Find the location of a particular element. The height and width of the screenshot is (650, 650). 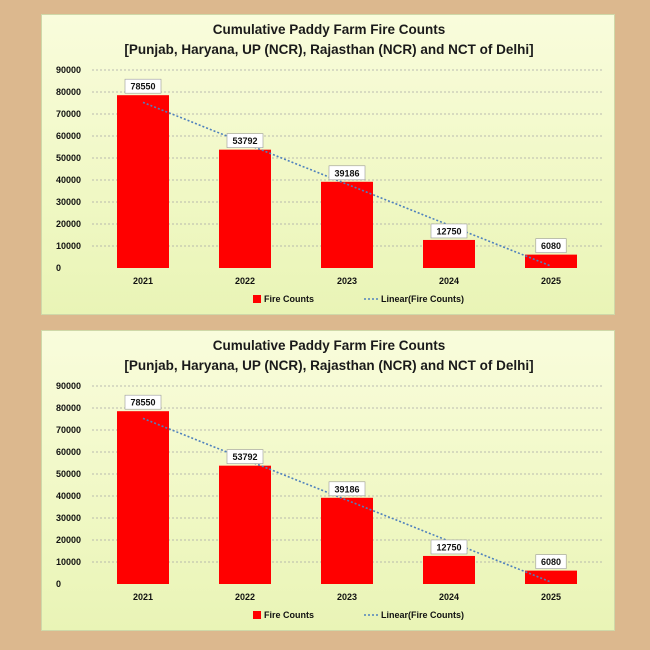

chart-0-x-tick-label: 2025 is located at coordinates (551, 281).